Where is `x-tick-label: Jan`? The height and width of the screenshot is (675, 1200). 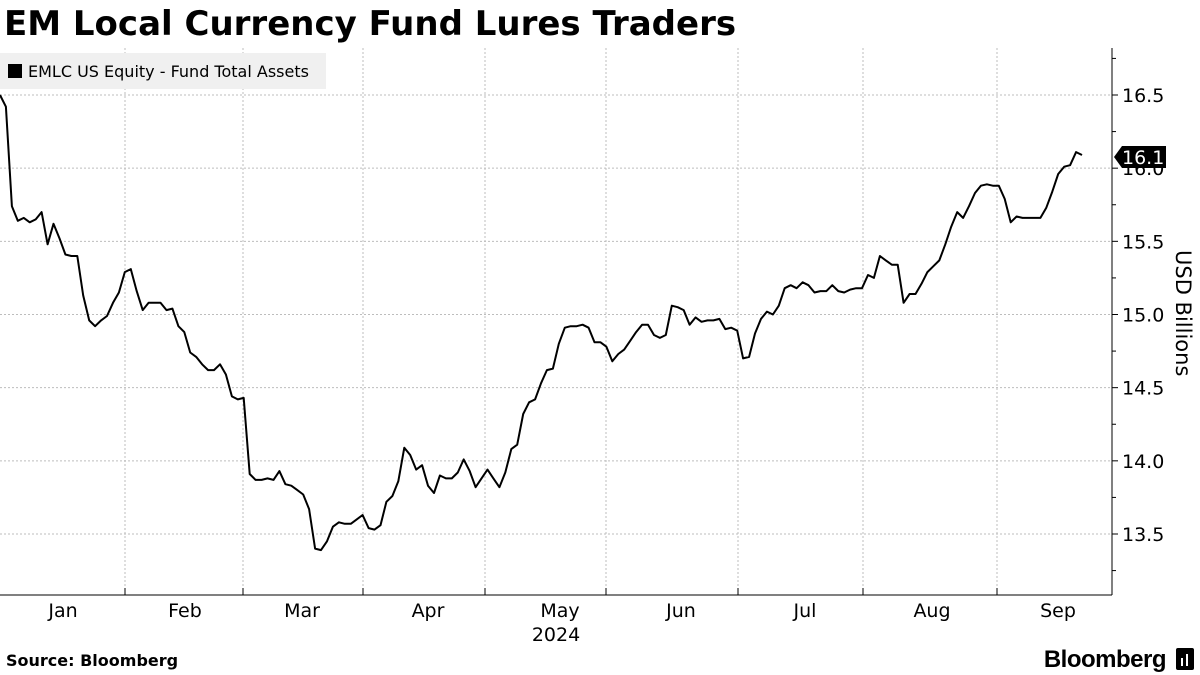
x-tick-label: Jan is located at coordinates (62, 611).